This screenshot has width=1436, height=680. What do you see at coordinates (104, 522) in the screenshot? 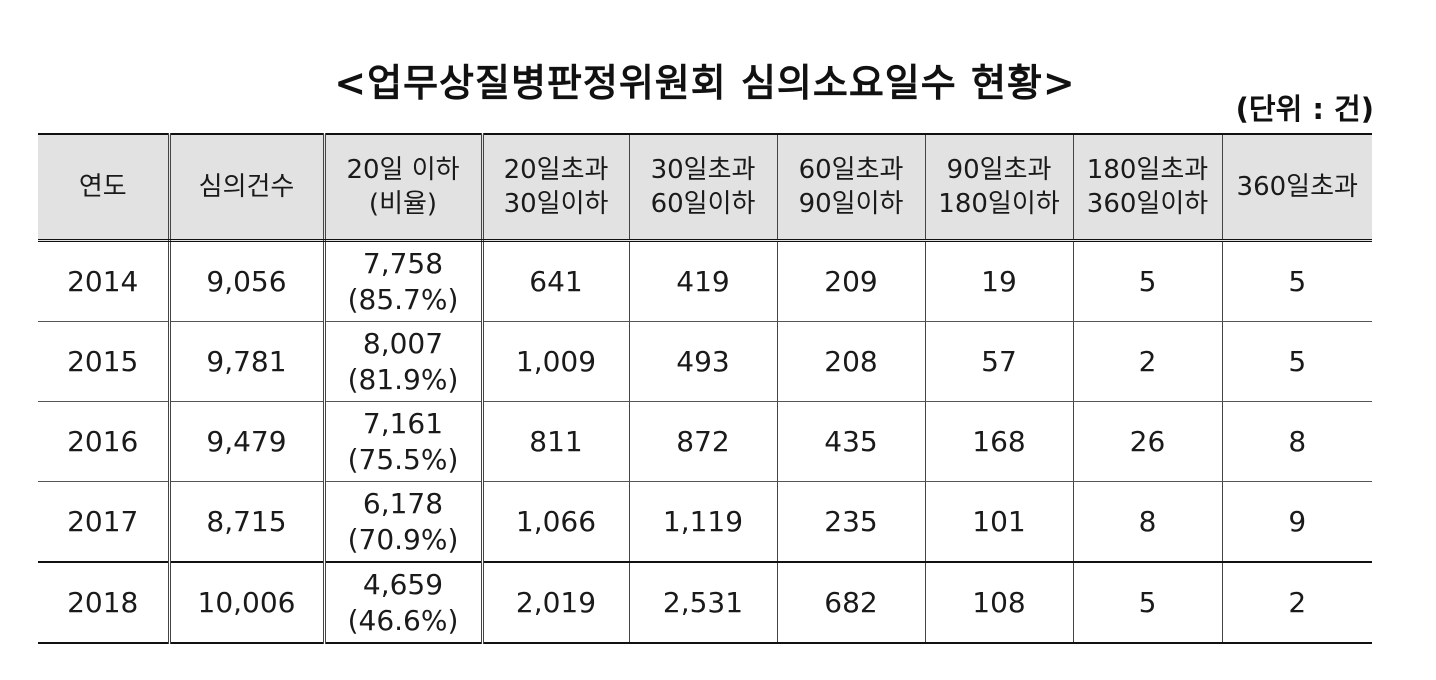
I see `year-cell: 2017` at bounding box center [104, 522].